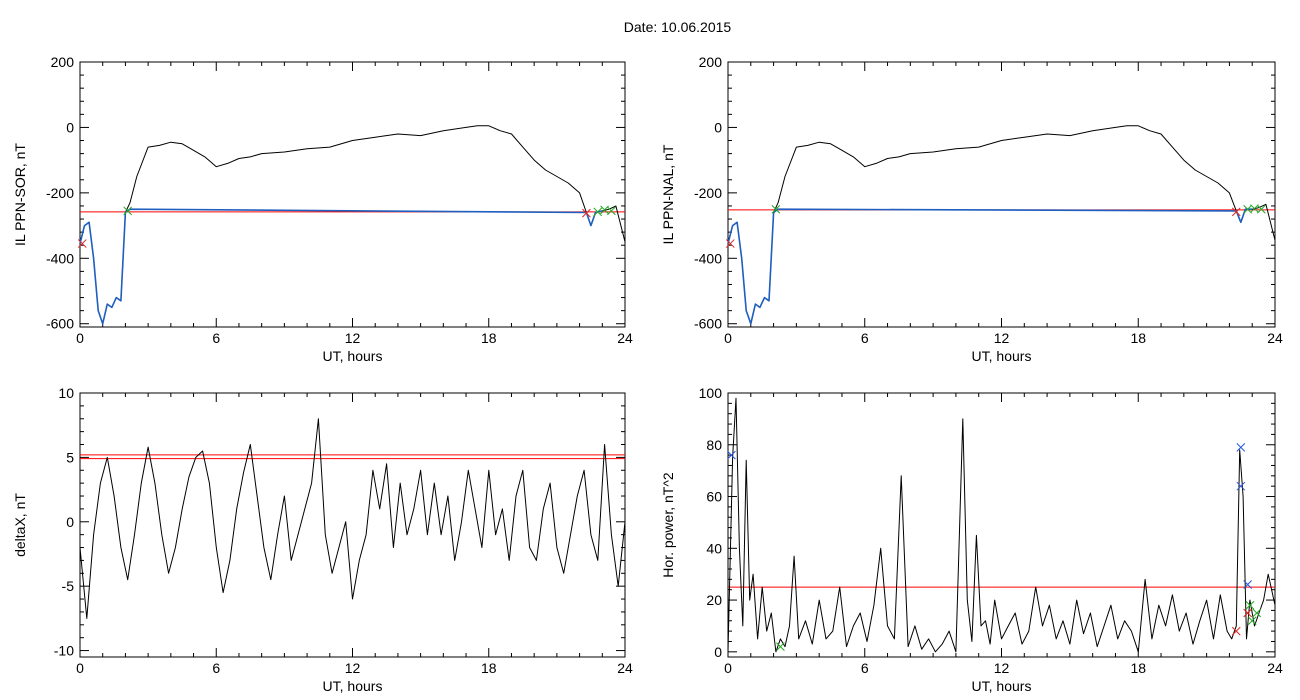 This screenshot has width=1300, height=700. Describe the element at coordinates (714, 600) in the screenshot. I see `y-tick-label: 20` at that location.